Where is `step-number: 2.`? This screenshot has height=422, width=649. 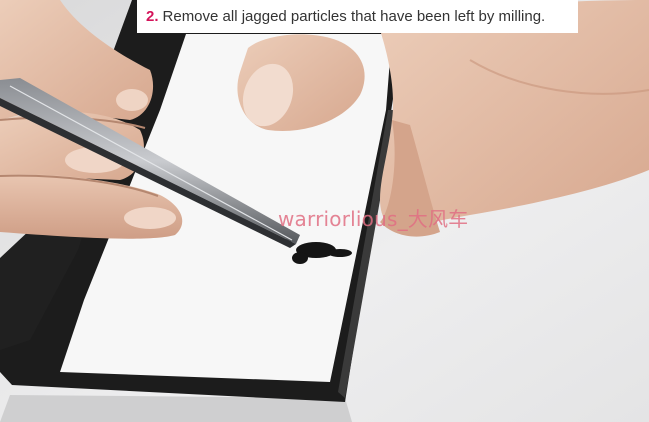
step-number: 2. is located at coordinates (152, 16).